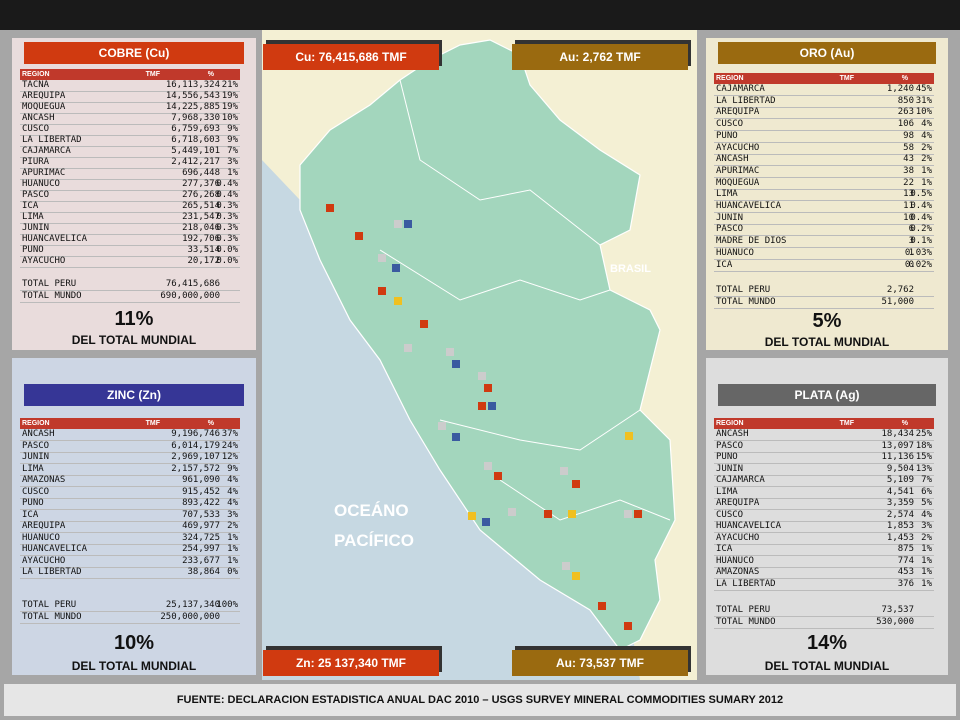 The width and height of the screenshot is (960, 720). Describe the element at coordinates (130, 539) in the screenshot. I see `table-row: HUANUCO 324,725 1%` at that location.